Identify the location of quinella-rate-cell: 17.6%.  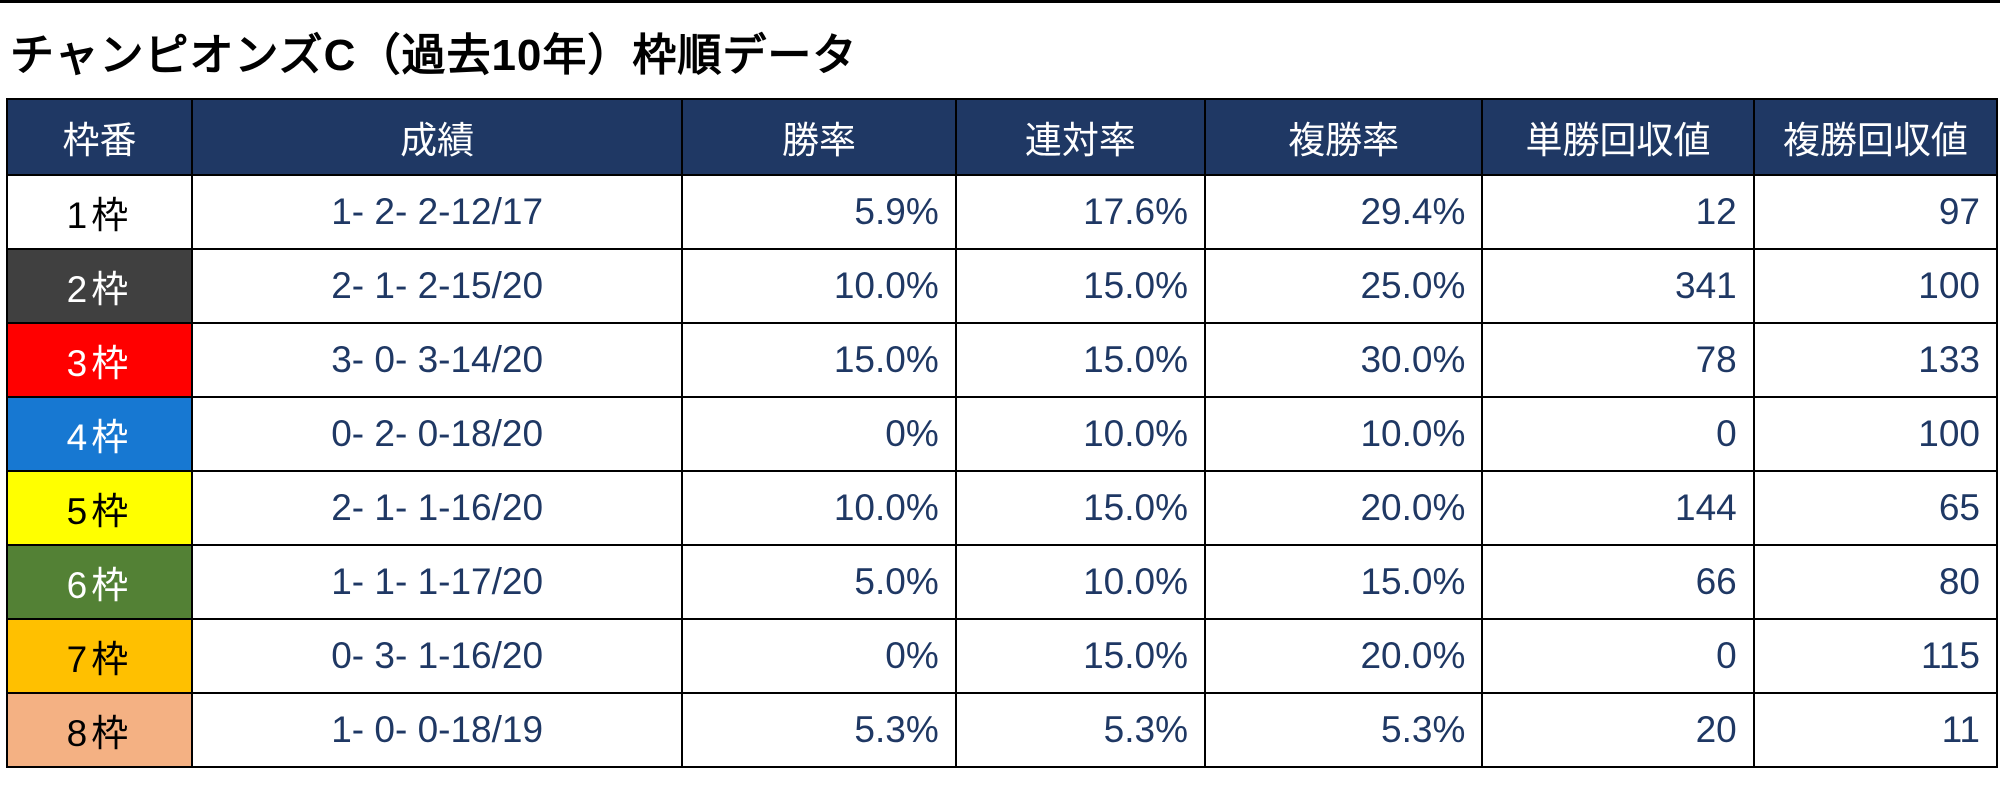
(1080, 212).